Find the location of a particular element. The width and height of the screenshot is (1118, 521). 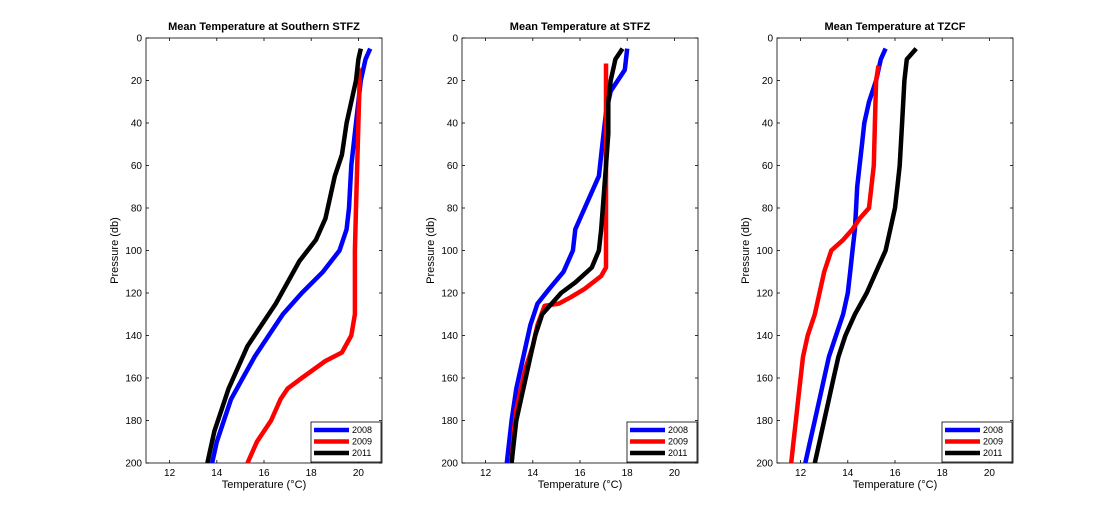

chart-title: Mean Temperature at Southern STFZ is located at coordinates (264, 27).